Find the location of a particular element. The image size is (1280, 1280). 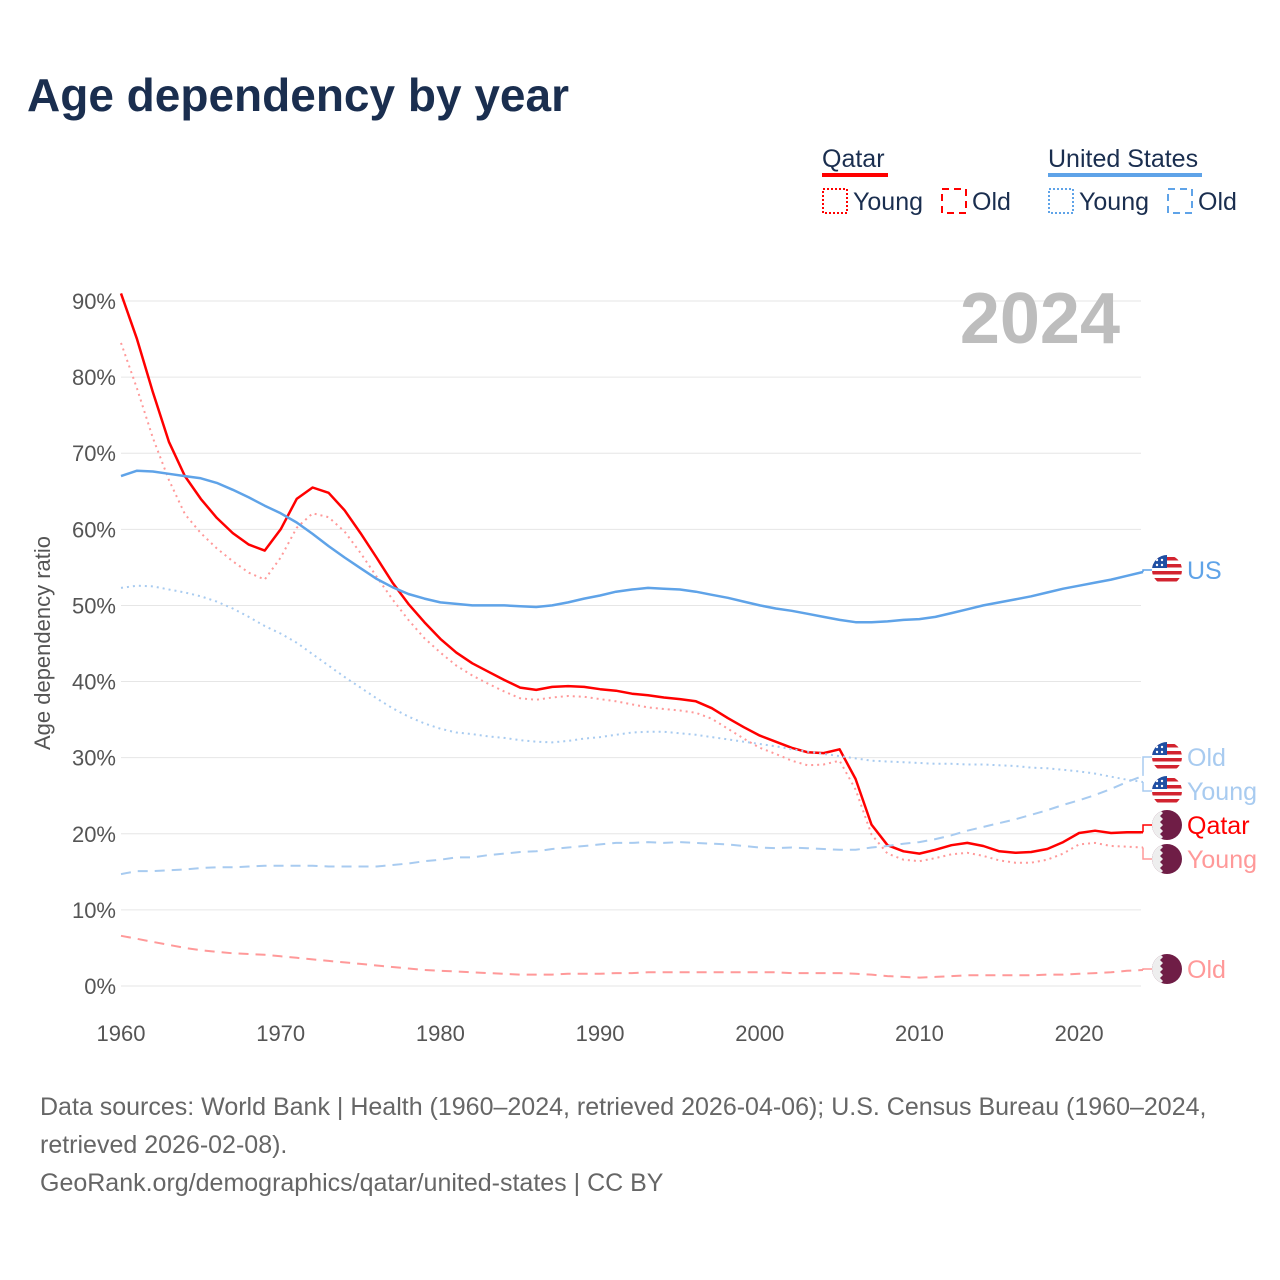

x-tick-label: 2020 is located at coordinates (1079, 1033).